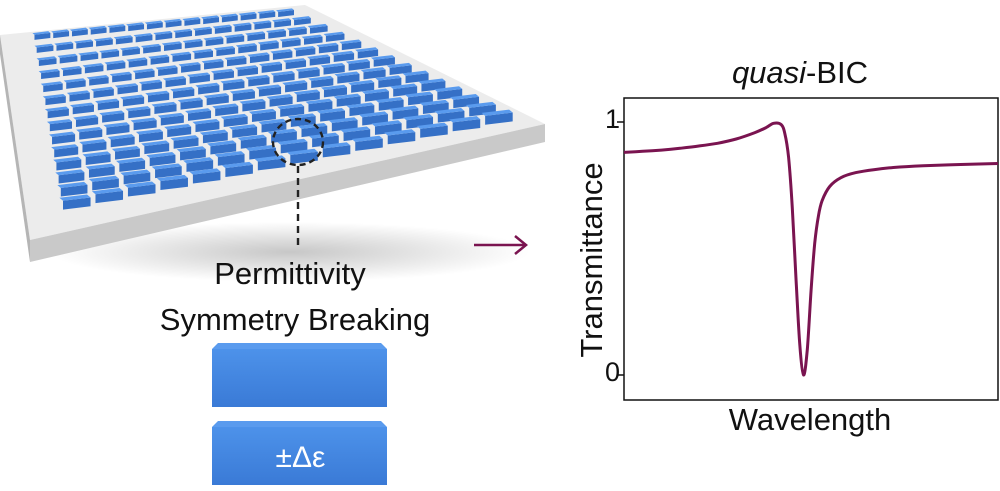 This screenshot has height=491, width=1000. Describe the element at coordinates (810, 419) in the screenshot. I see `x-axis-label: Wavelength` at that location.